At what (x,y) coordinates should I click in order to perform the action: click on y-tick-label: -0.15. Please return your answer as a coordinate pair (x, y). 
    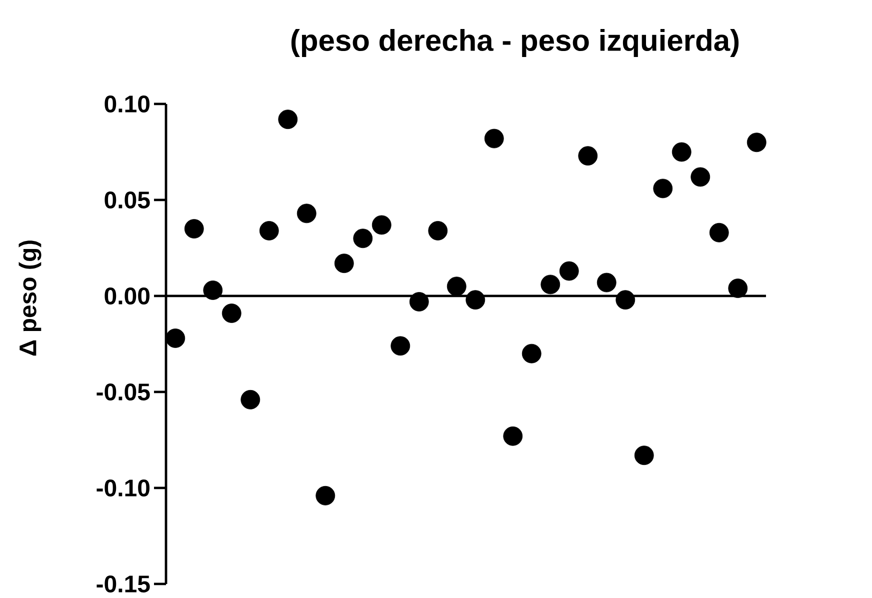
    Looking at the image, I should click on (123, 583).